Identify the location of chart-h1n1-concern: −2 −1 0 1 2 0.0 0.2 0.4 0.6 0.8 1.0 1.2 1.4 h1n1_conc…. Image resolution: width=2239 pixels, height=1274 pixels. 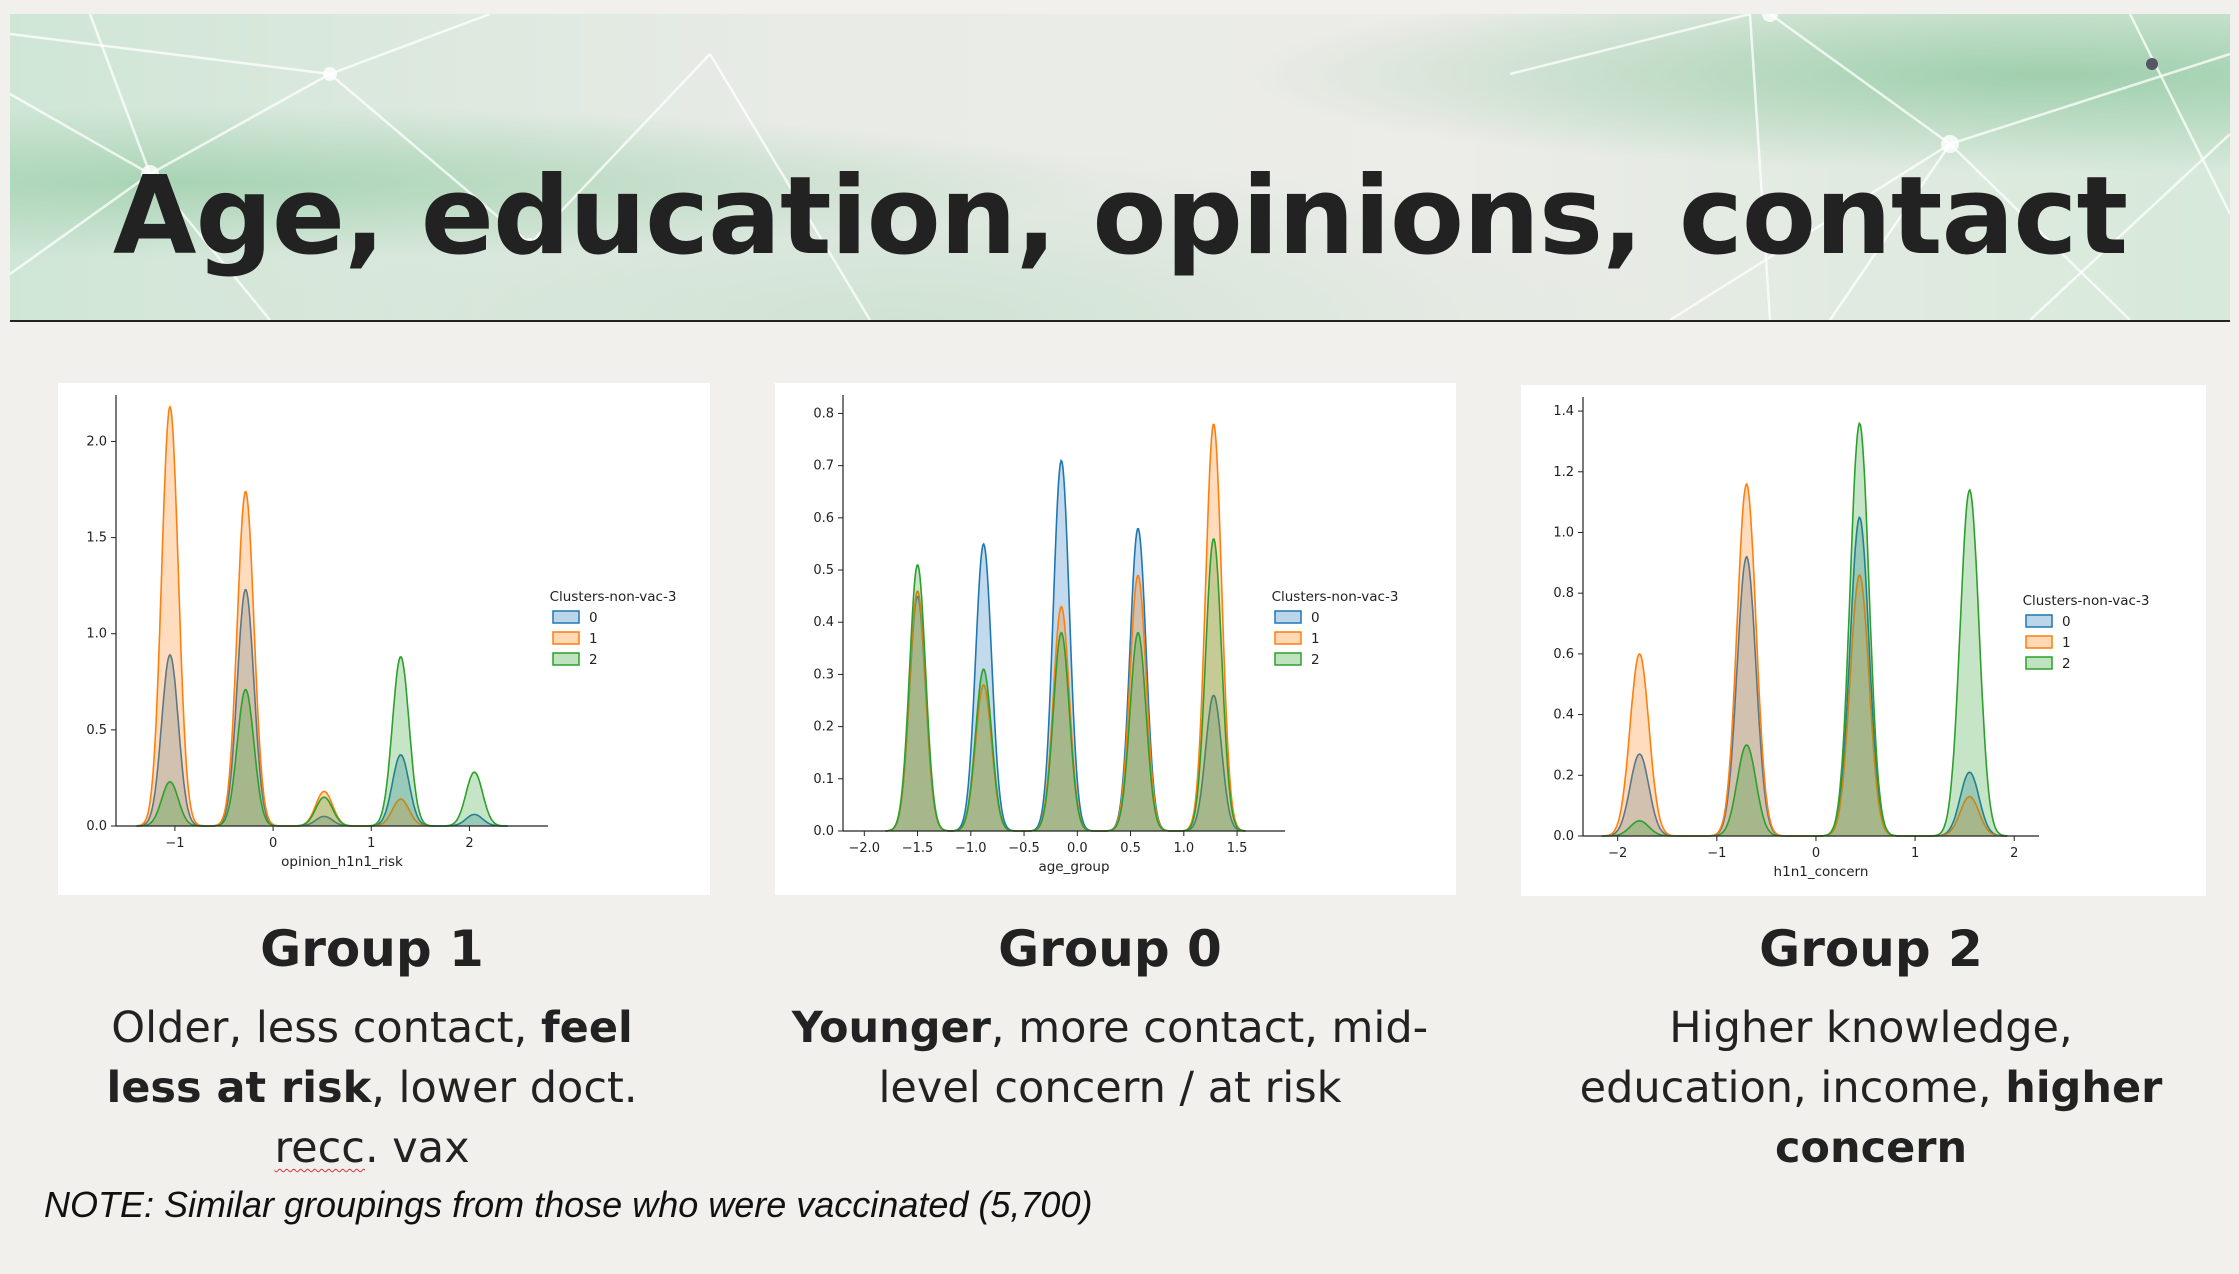
(1863, 640).